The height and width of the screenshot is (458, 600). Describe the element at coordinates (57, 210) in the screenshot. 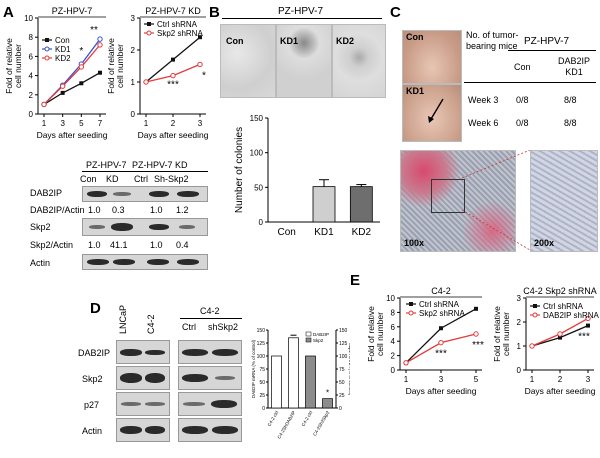

I see `blot-a-row-dab2ip-actin: DAB2IP/Actin` at that location.